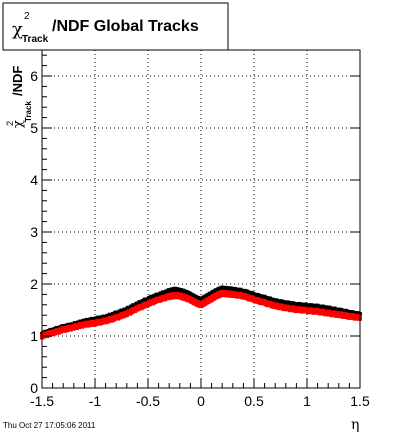 The width and height of the screenshot is (400, 433). Describe the element at coordinates (307, 401) in the screenshot. I see `x-tick-label: 1` at that location.